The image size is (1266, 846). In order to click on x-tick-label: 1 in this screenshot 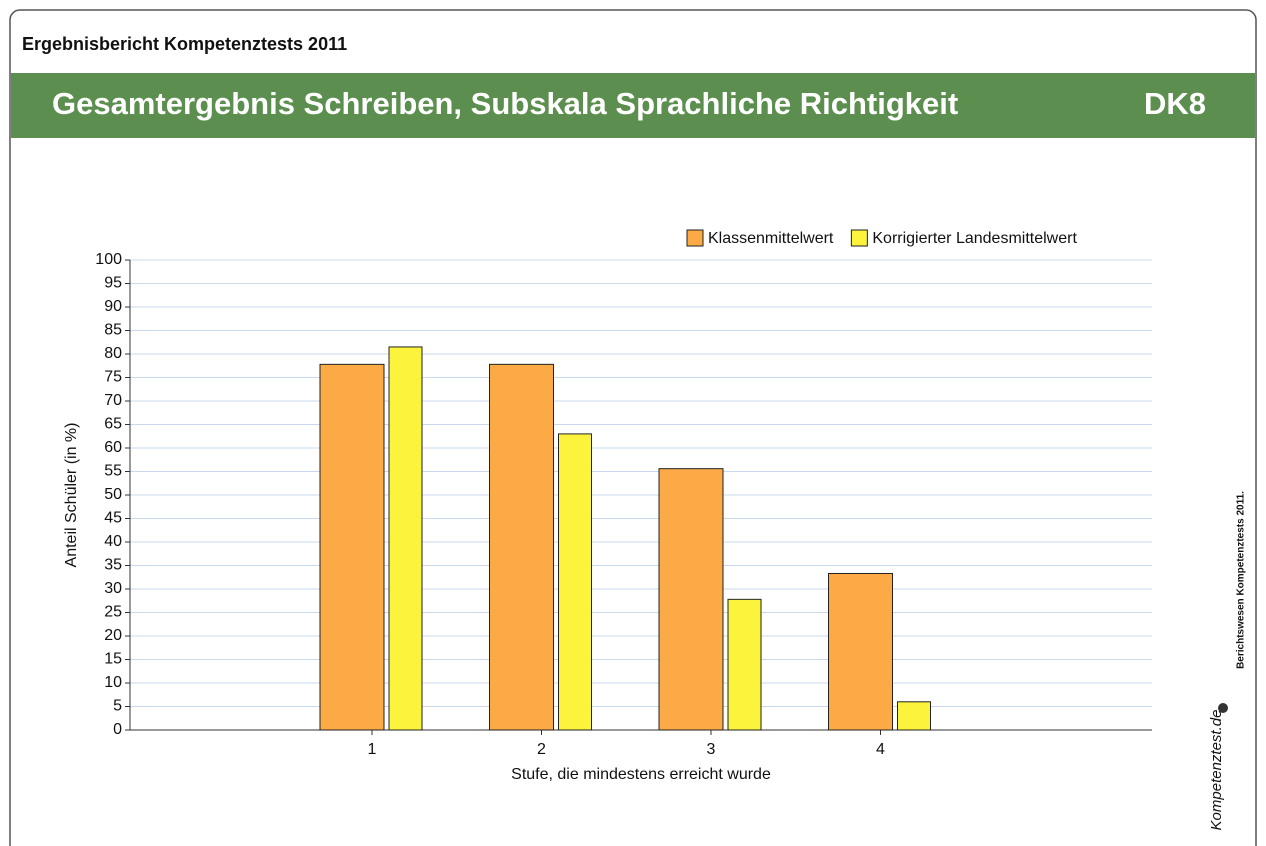, I will do `click(372, 749)`.